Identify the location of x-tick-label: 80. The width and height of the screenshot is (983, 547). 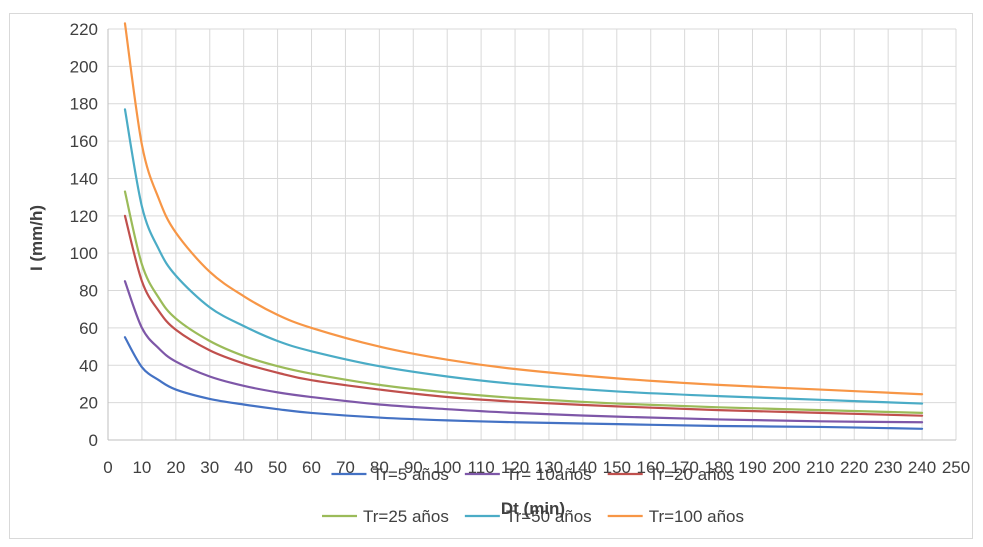
(379, 467).